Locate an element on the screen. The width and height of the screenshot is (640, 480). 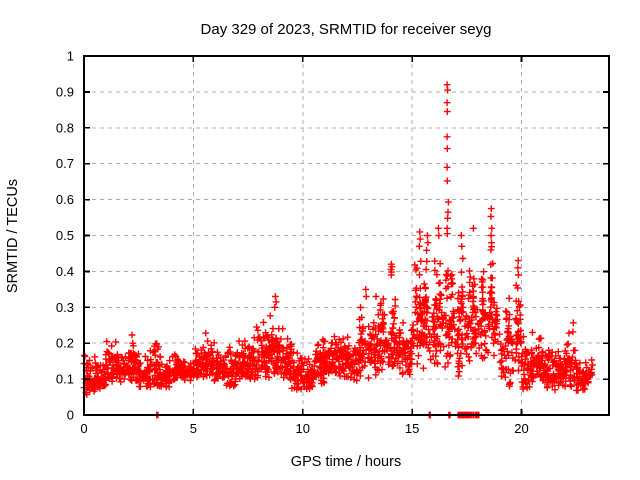
y-tick-label: 1 is located at coordinates (70, 56).